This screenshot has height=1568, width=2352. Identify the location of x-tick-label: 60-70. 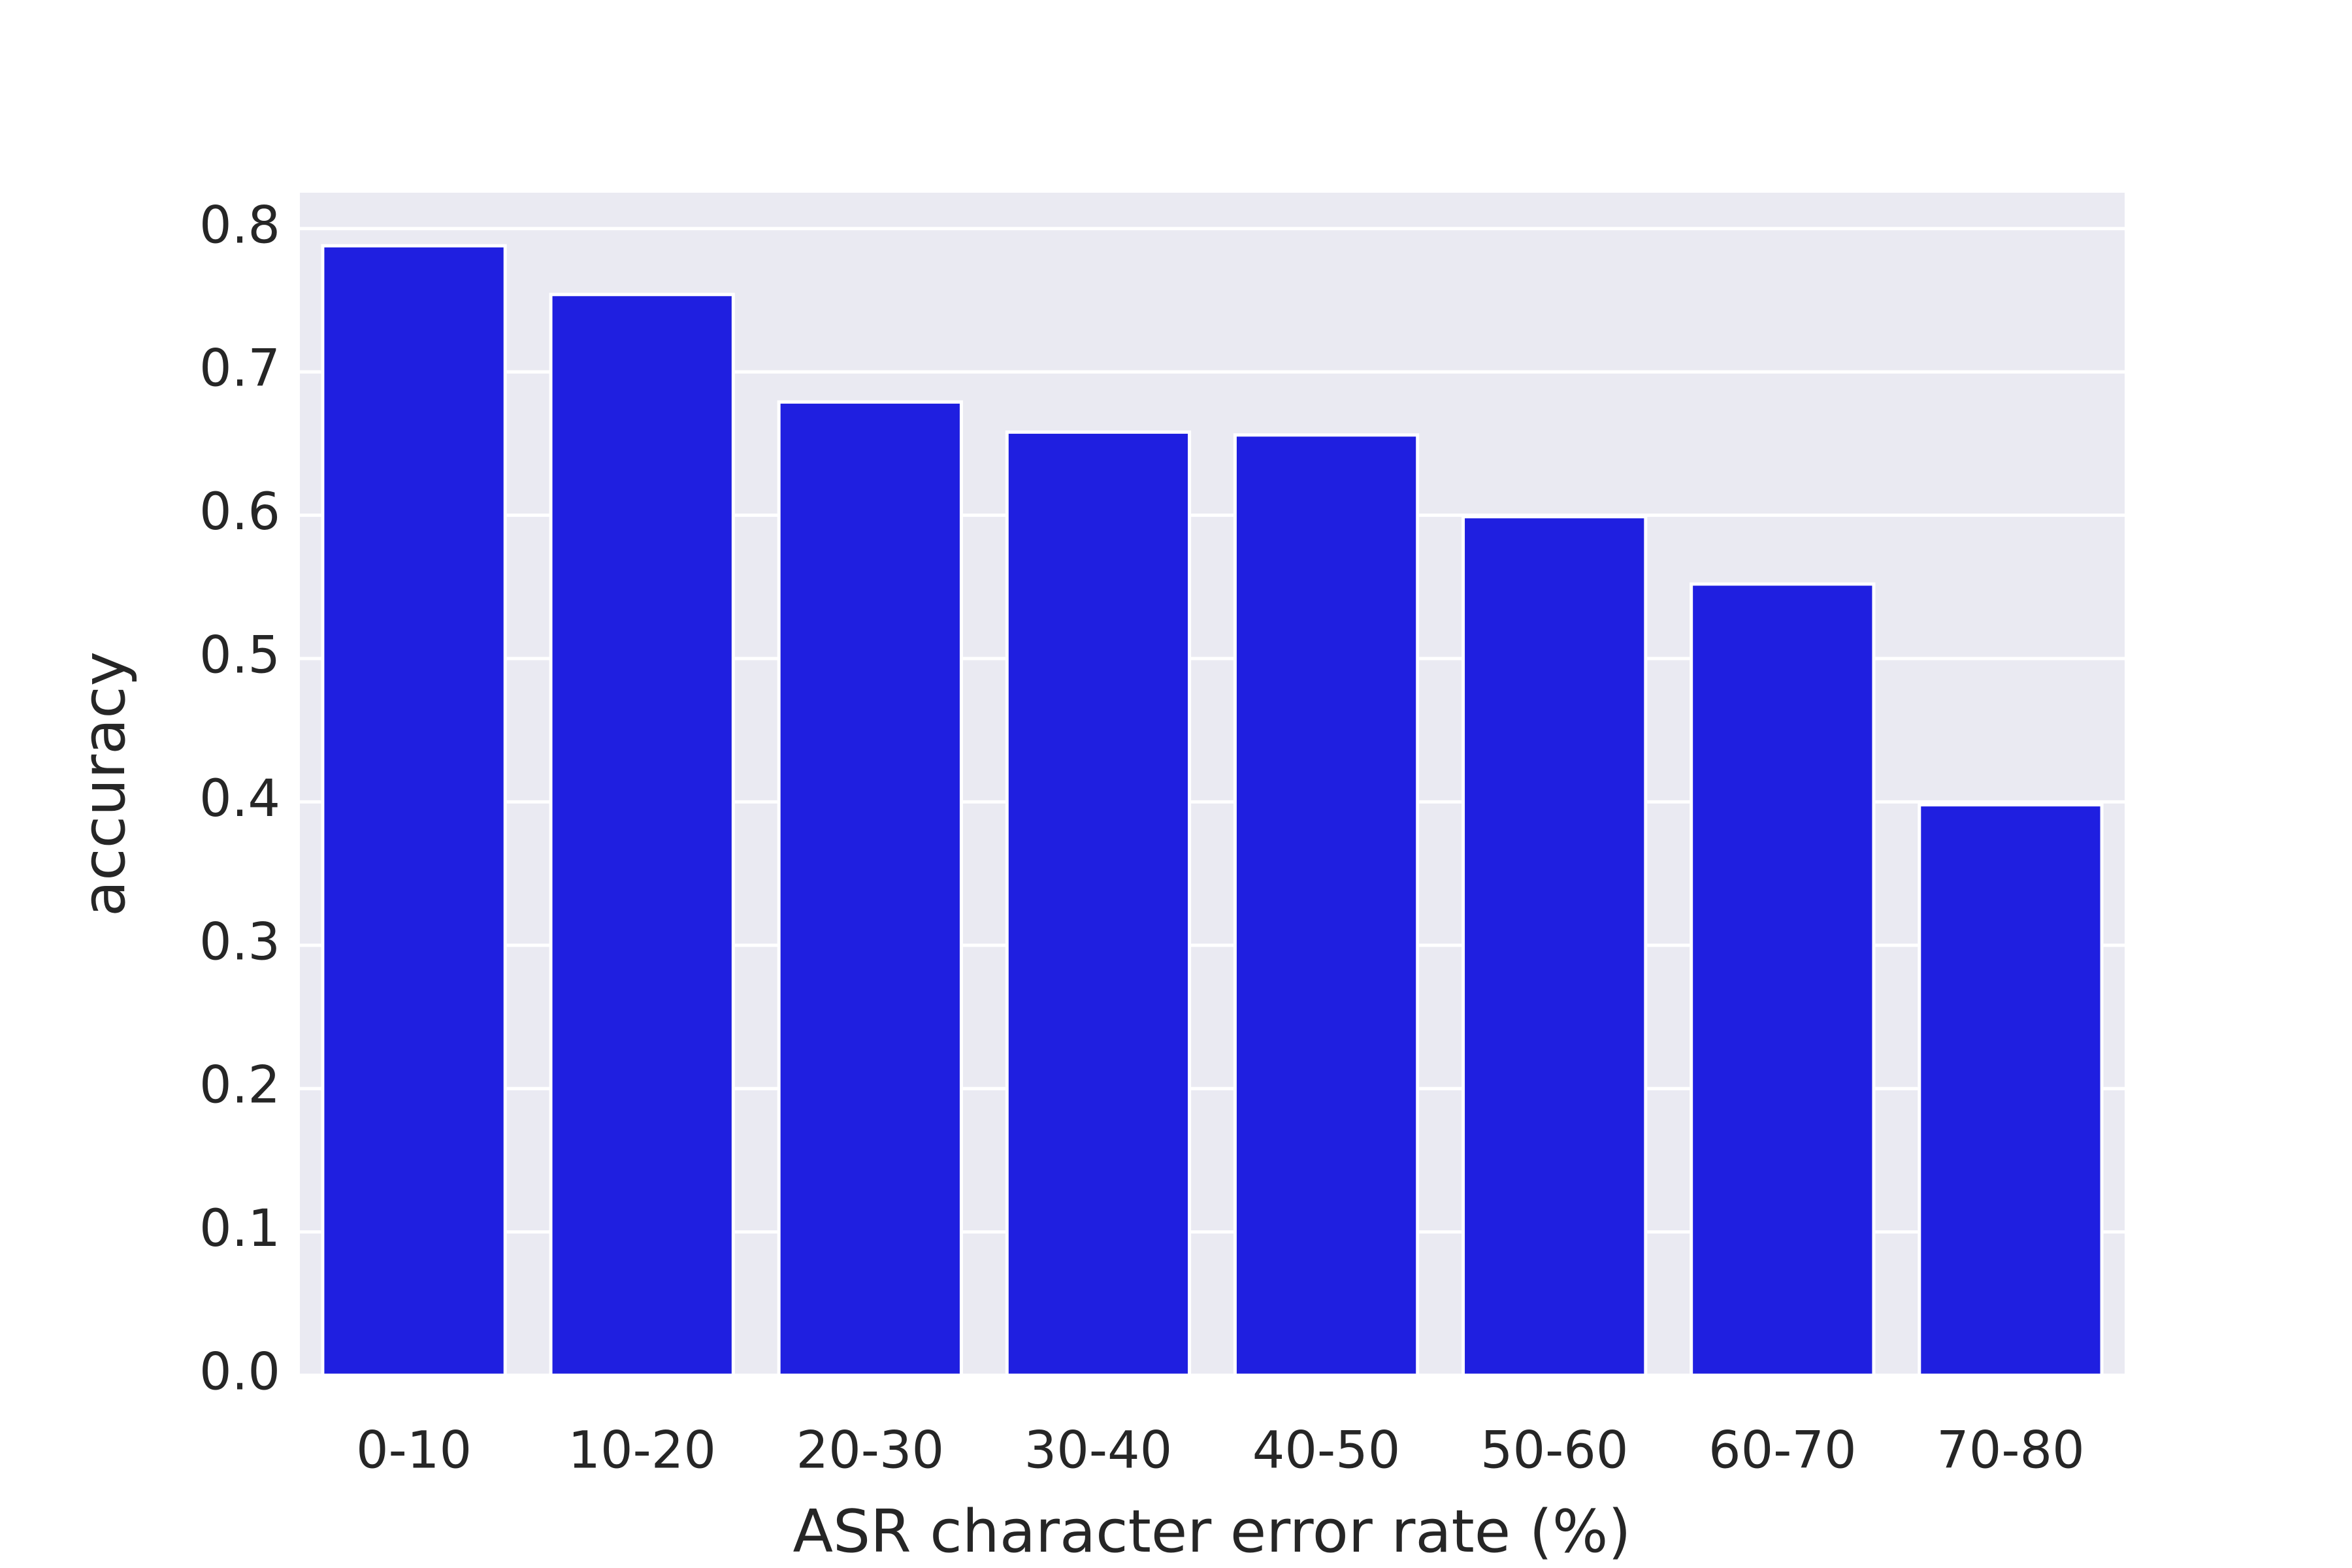
(1782, 1450).